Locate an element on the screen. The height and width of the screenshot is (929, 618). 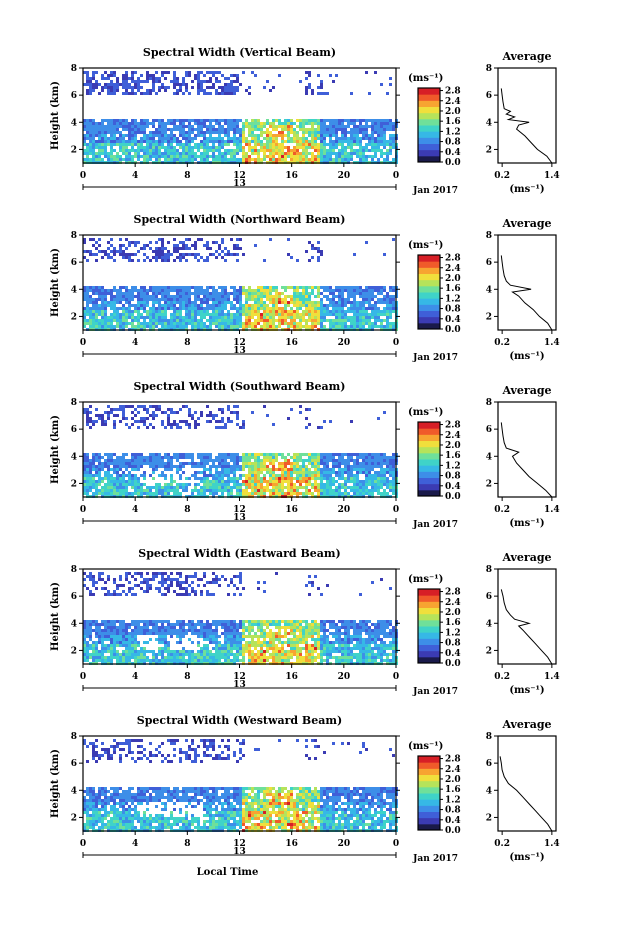
date-marker: 13 is located at coordinates (239, 351).